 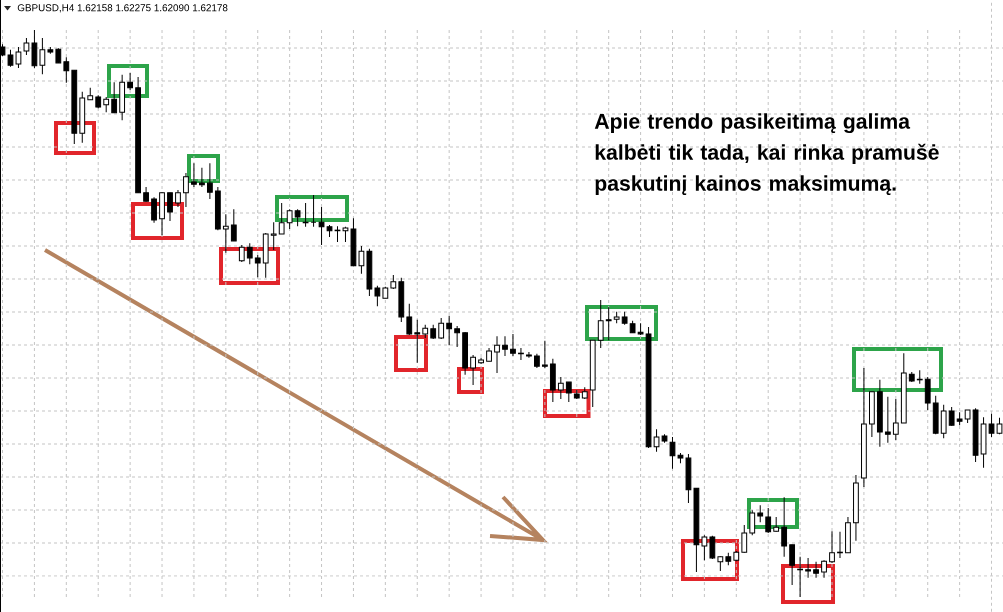 What do you see at coordinates (122, 8) in the screenshot?
I see `chart-title: GBPUSD,H4 1.62158 1.62275 1.62090 1.62178` at bounding box center [122, 8].